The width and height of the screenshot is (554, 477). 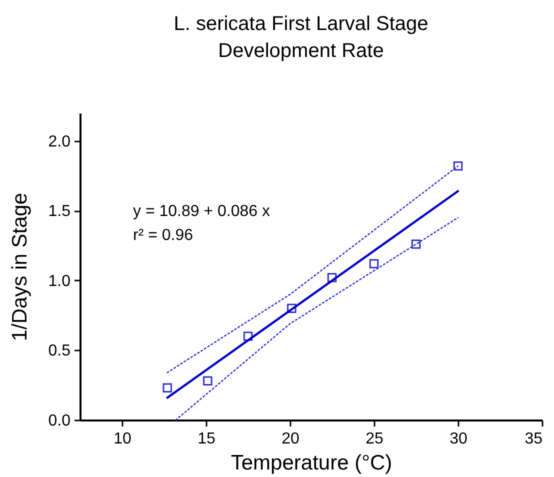 What do you see at coordinates (207, 439) in the screenshot?
I see `x-tick-label: 15` at bounding box center [207, 439].